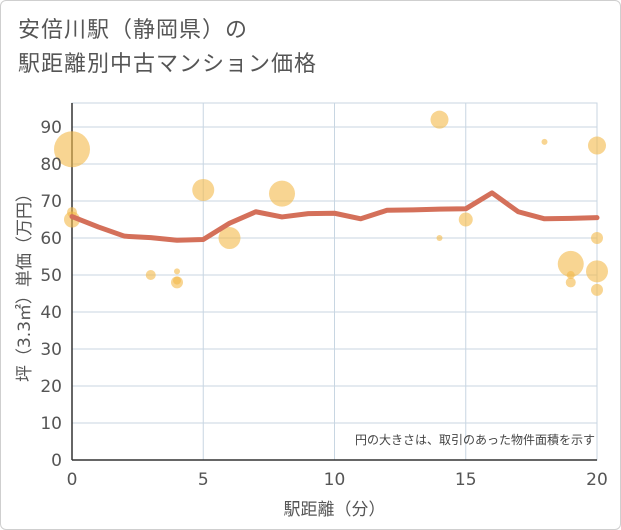 Image resolution: width=621 pixels, height=530 pixels. I want to click on y-axis-label: 坪（3.3㎡）単価（万円）, so click(25, 283).